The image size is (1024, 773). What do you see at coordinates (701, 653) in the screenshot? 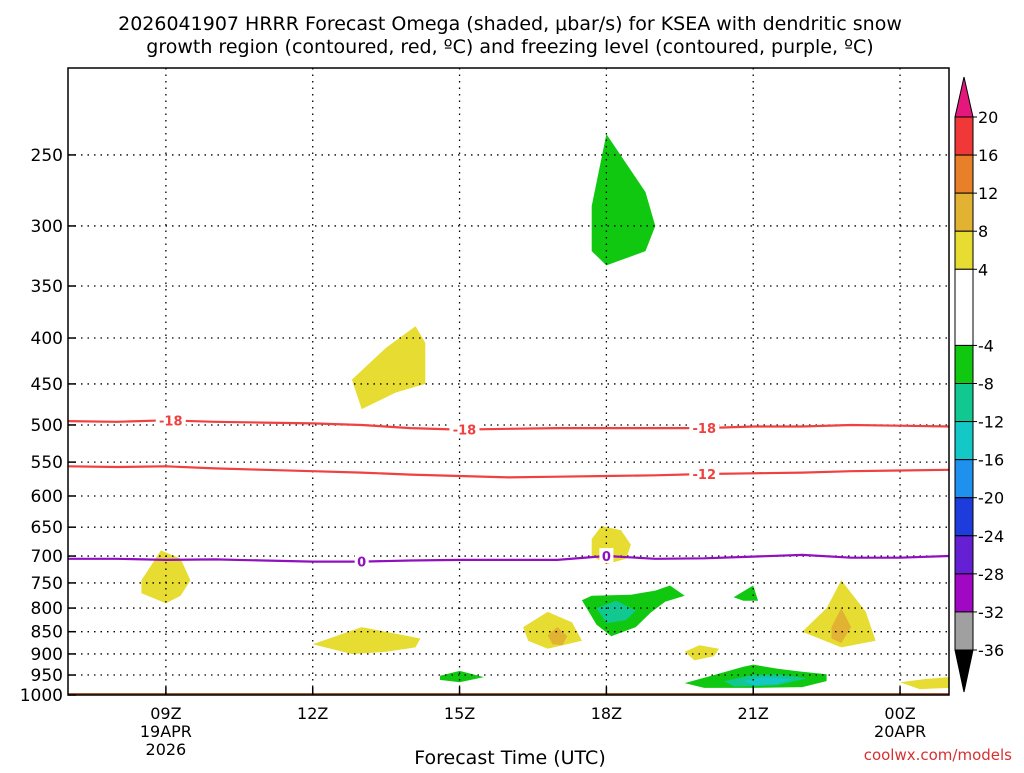
I see `omega-region-yellow-20z` at bounding box center [701, 653].